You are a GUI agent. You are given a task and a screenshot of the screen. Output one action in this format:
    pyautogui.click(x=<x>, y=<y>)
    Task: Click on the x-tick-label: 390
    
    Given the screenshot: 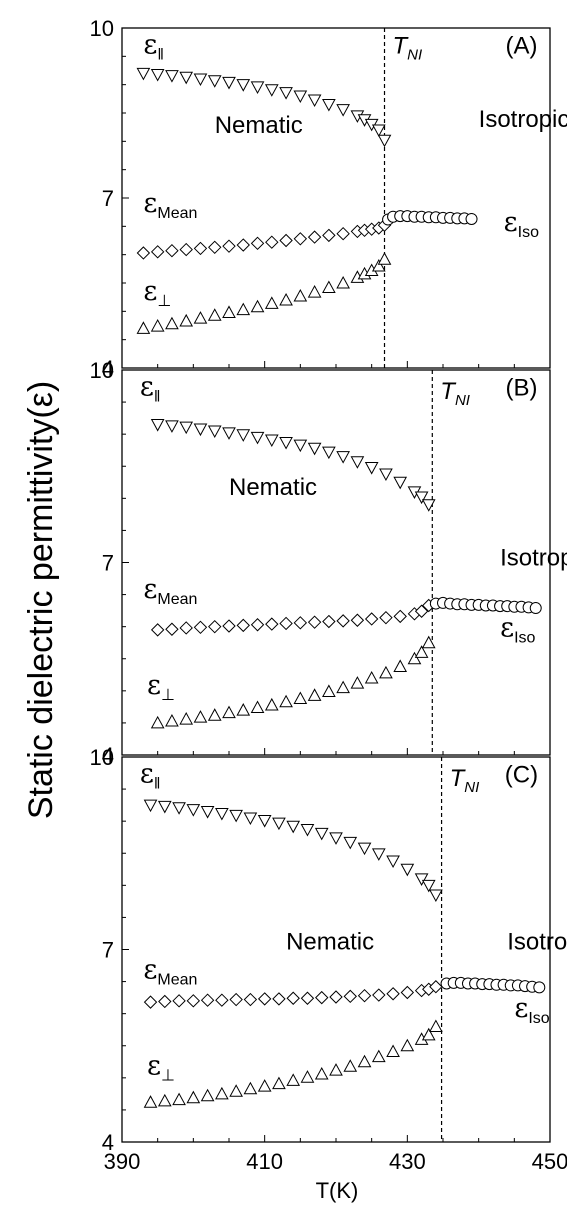 What is the action you would take?
    pyautogui.click(x=122, y=1161)
    